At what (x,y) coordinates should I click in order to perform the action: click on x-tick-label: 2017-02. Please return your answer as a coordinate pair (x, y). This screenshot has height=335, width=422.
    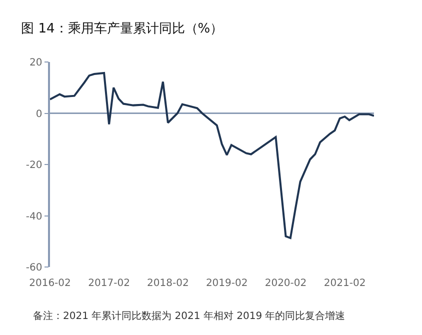
    Looking at the image, I should click on (109, 283).